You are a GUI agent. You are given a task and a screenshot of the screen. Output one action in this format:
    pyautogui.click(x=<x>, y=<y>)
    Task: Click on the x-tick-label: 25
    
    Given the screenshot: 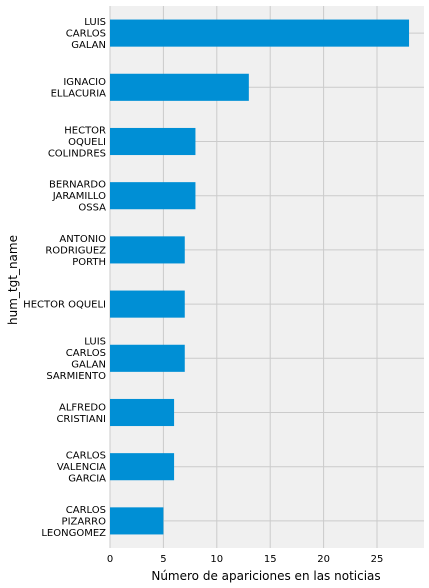 What is the action you would take?
    pyautogui.click(x=377, y=559)
    